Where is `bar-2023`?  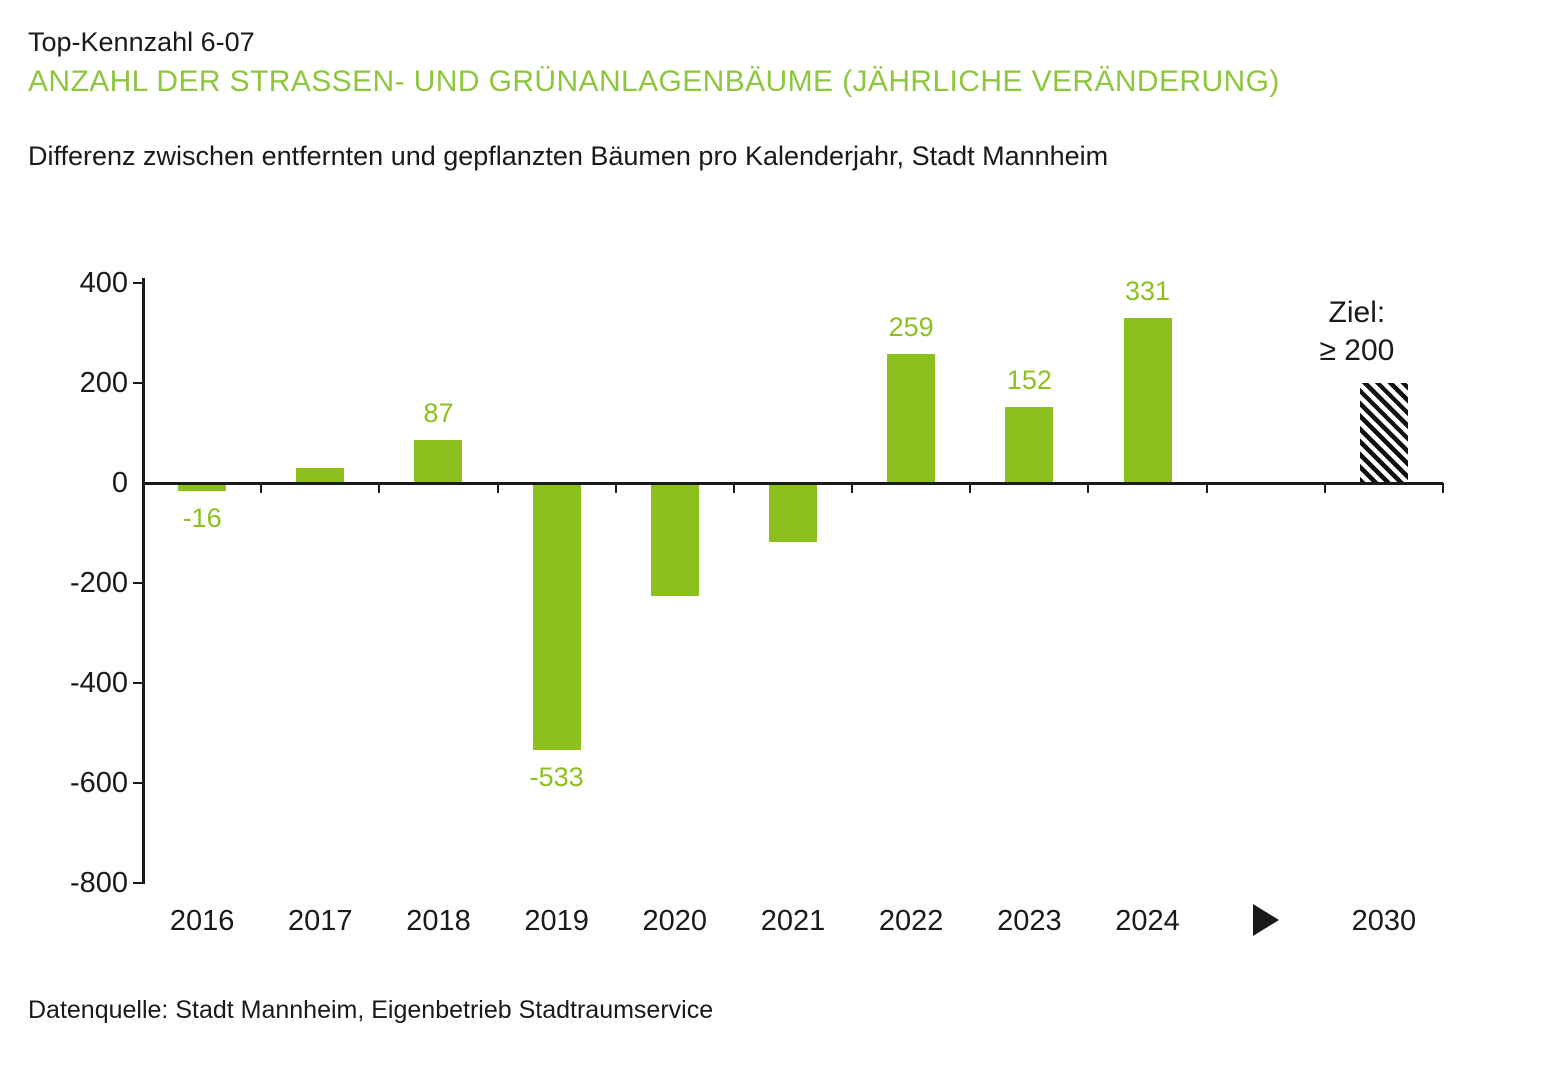 bar-2023 is located at coordinates (1029, 445).